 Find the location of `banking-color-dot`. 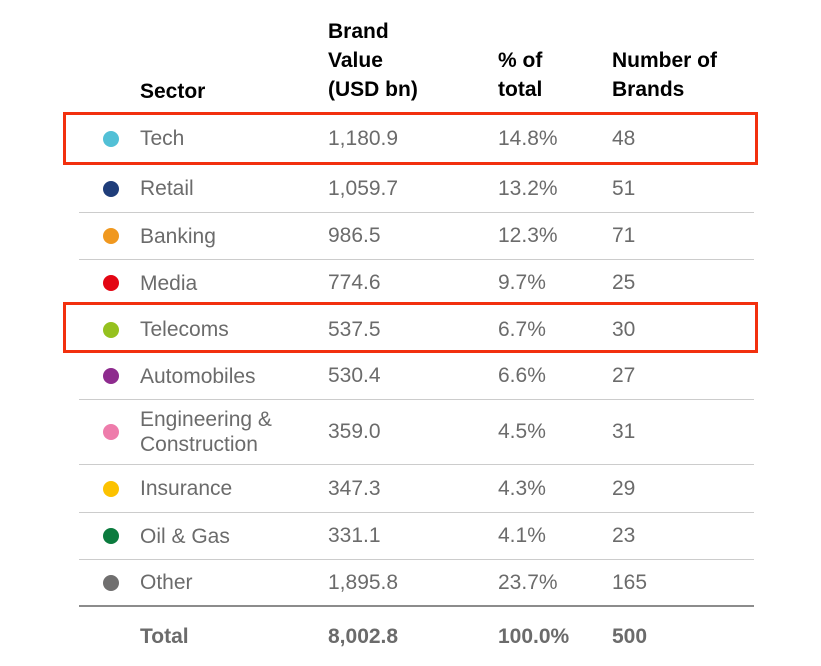

banking-color-dot is located at coordinates (111, 236).